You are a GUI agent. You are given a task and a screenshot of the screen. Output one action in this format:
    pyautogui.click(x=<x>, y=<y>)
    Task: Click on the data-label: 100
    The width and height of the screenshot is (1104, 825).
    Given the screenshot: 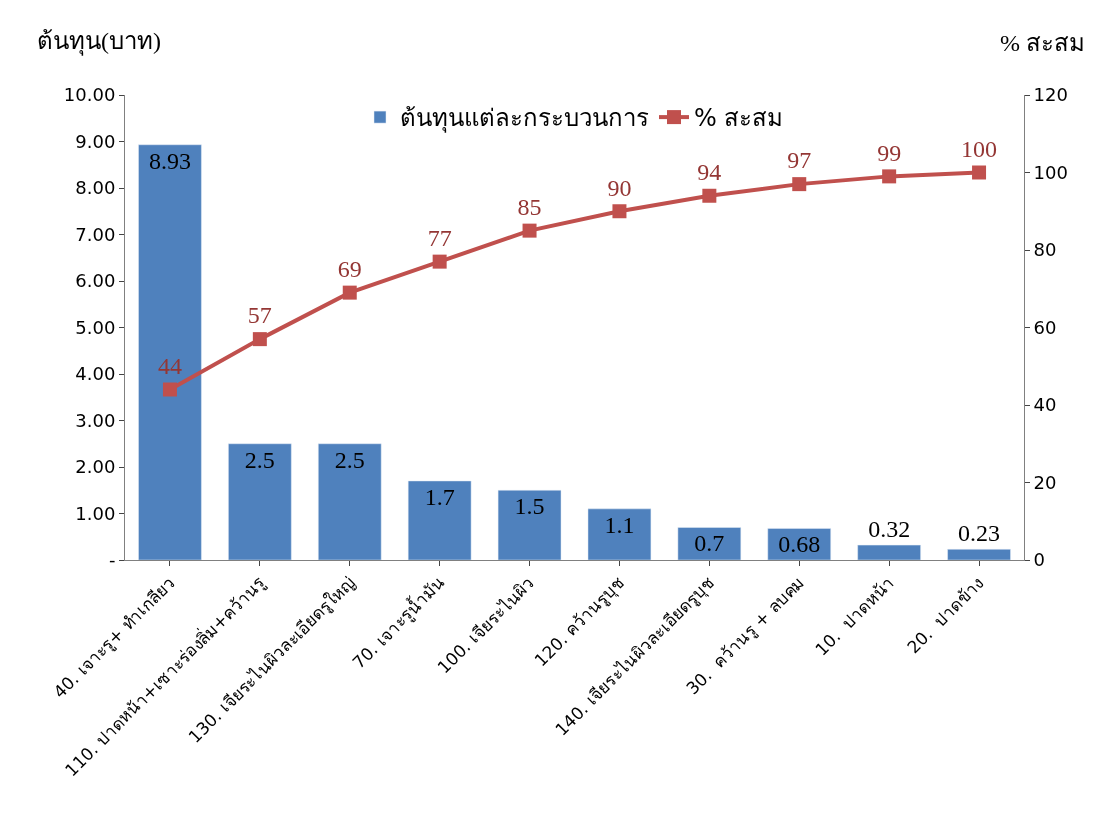 What is the action you would take?
    pyautogui.click(x=979, y=148)
    